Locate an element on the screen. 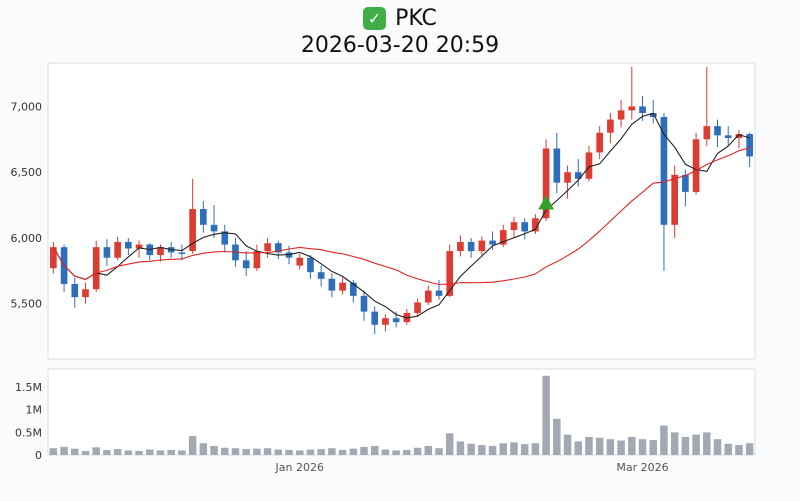 The height and width of the screenshot is (501, 800). svg-text: 6,000 is located at coordinates (27, 238).